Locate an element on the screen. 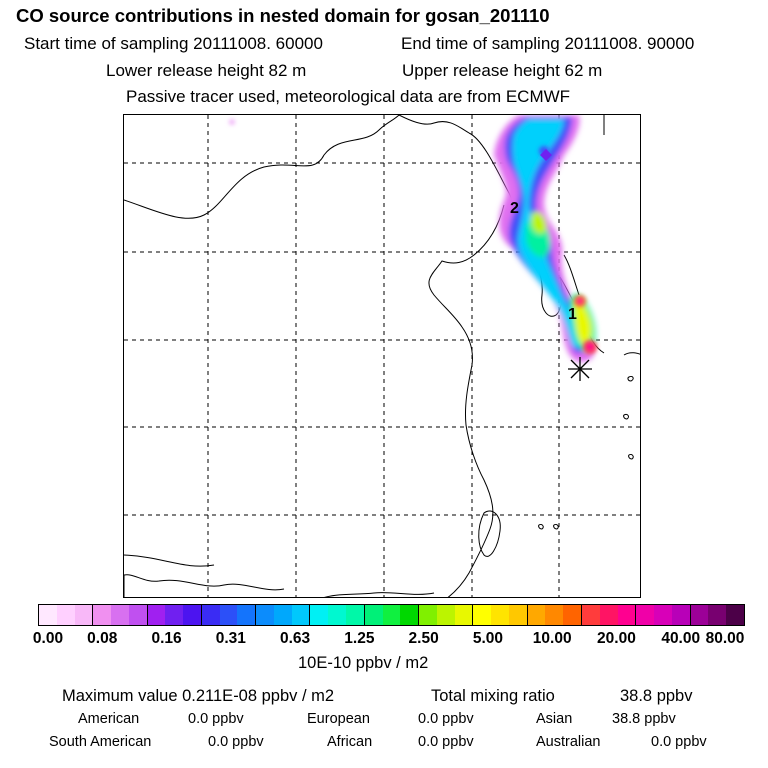 This screenshot has width=768, height=768. contour-label: 2 is located at coordinates (514, 208).